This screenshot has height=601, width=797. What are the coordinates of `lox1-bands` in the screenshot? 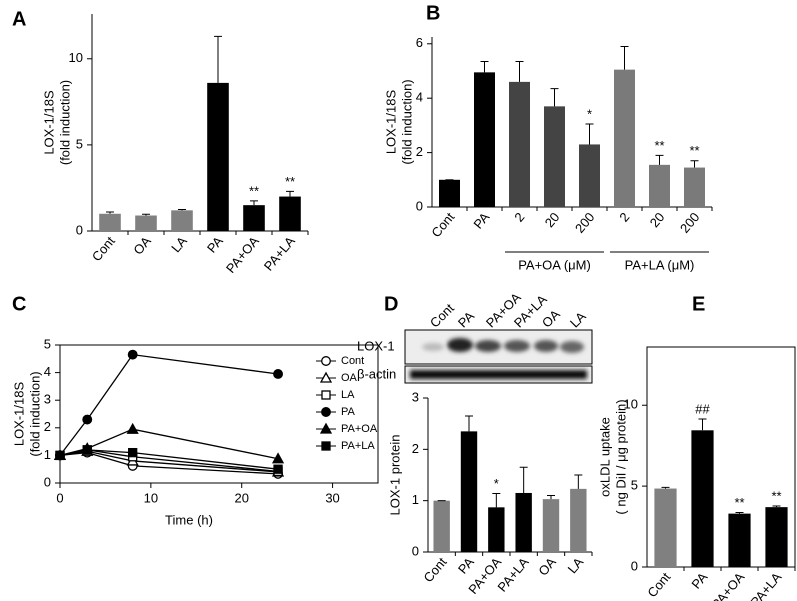 It's located at (503, 345).